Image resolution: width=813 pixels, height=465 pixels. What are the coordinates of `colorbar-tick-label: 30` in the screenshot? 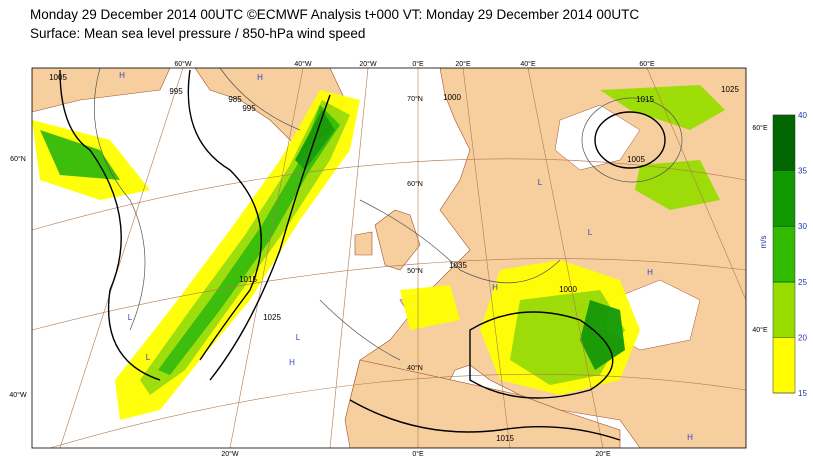 It's located at (802, 226).